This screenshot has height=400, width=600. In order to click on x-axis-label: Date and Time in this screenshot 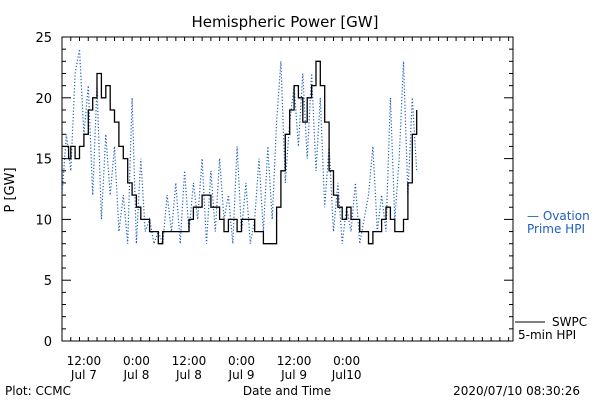, I will do `click(287, 391)`.